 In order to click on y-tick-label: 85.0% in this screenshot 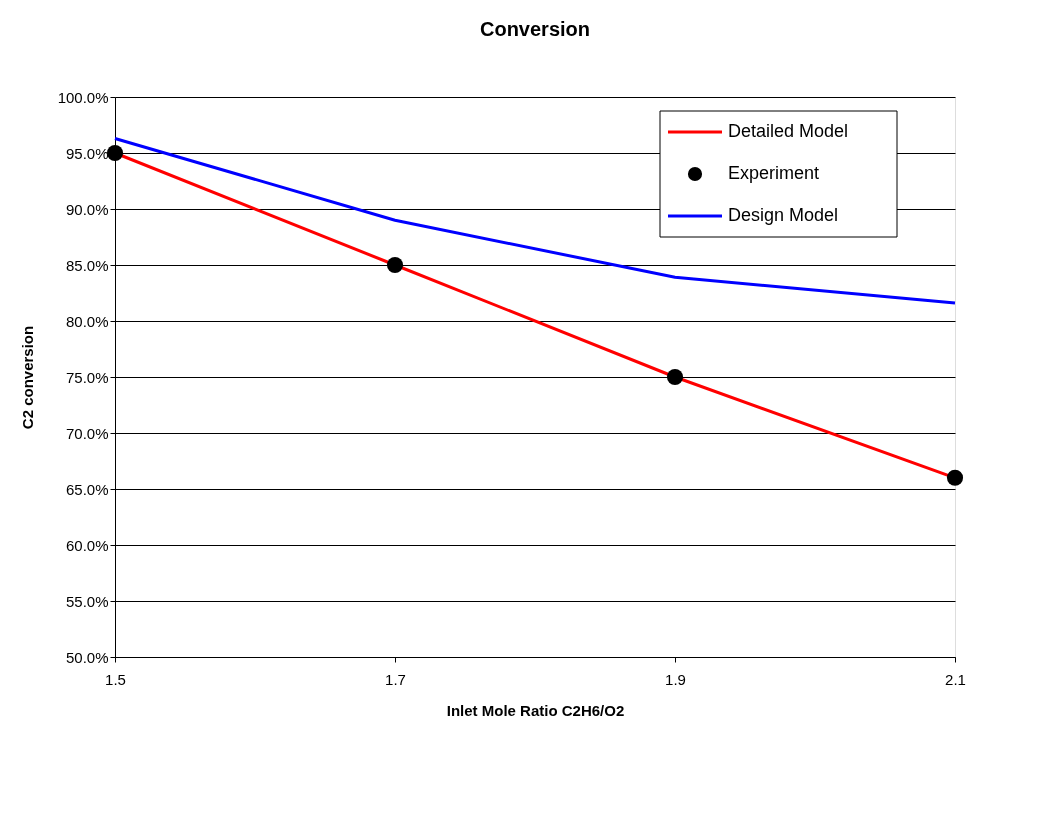, I will do `click(87, 265)`.